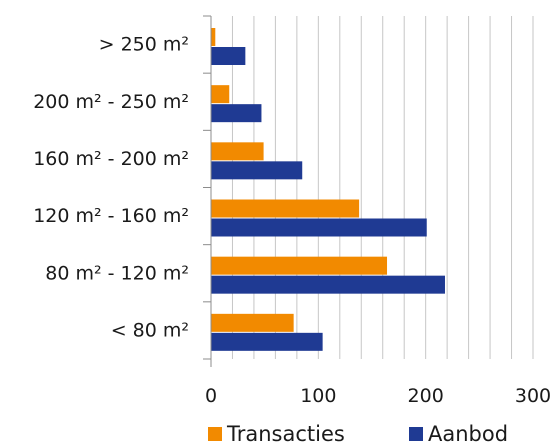 The height and width of the screenshot is (448, 556). What do you see at coordinates (111, 159) in the screenshot?
I see `category-label: 160 m² - 200 m²` at bounding box center [111, 159].